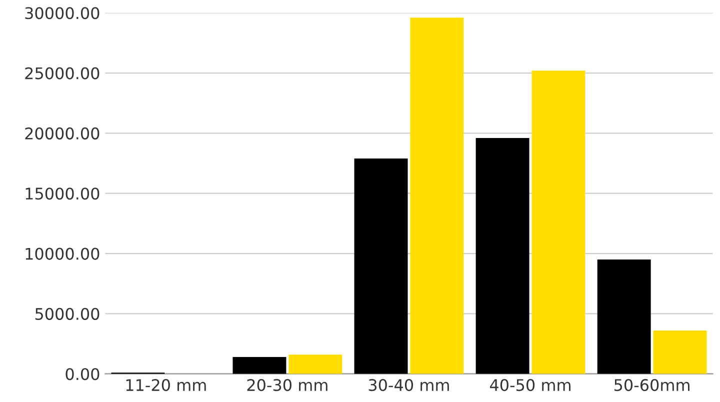  I want to click on y-tick-label: 10000.00, so click(63, 254).